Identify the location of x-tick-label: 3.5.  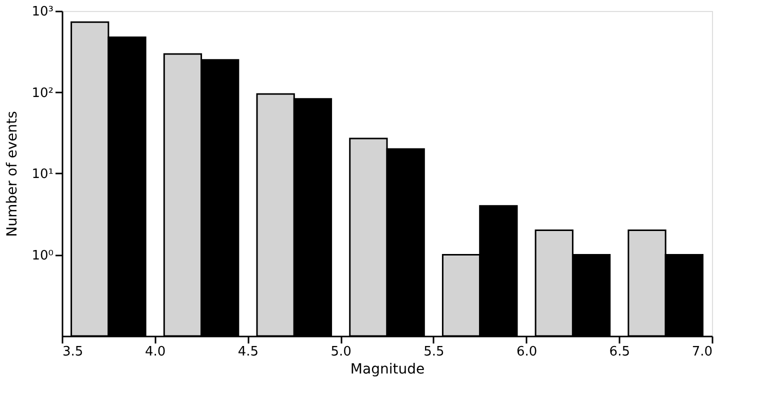
(73, 352).